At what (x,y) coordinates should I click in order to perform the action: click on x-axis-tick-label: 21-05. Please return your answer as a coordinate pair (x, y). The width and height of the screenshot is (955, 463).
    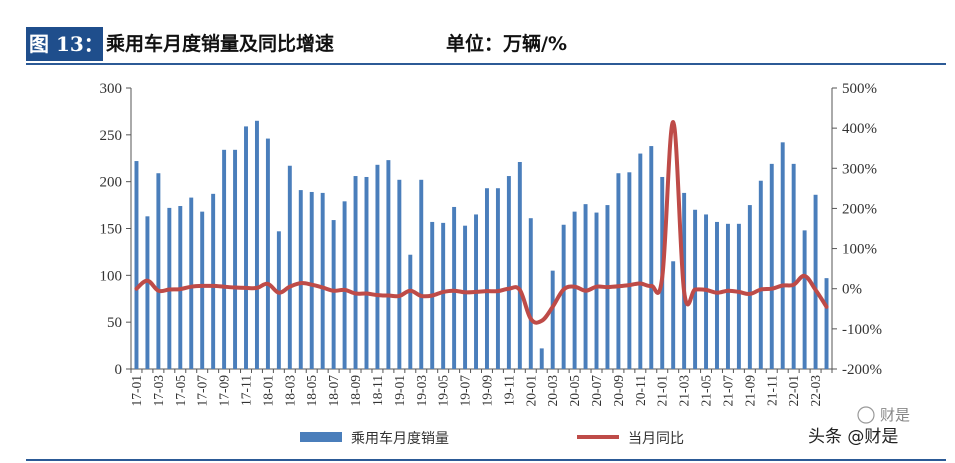
    Looking at the image, I should click on (706, 391).